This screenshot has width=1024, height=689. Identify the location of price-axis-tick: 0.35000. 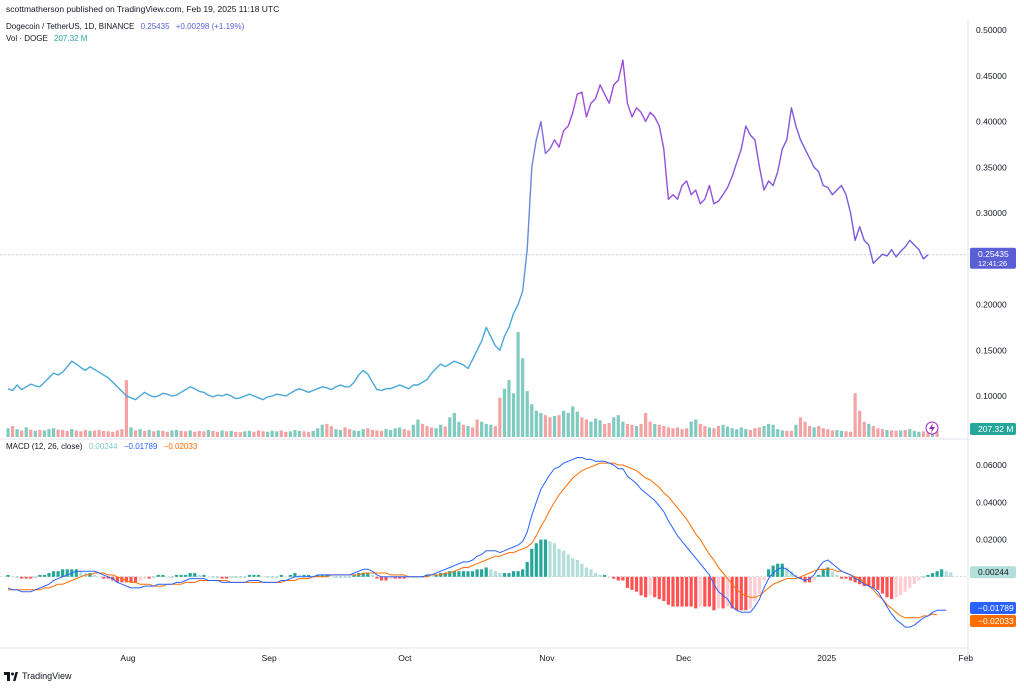
(991, 167).